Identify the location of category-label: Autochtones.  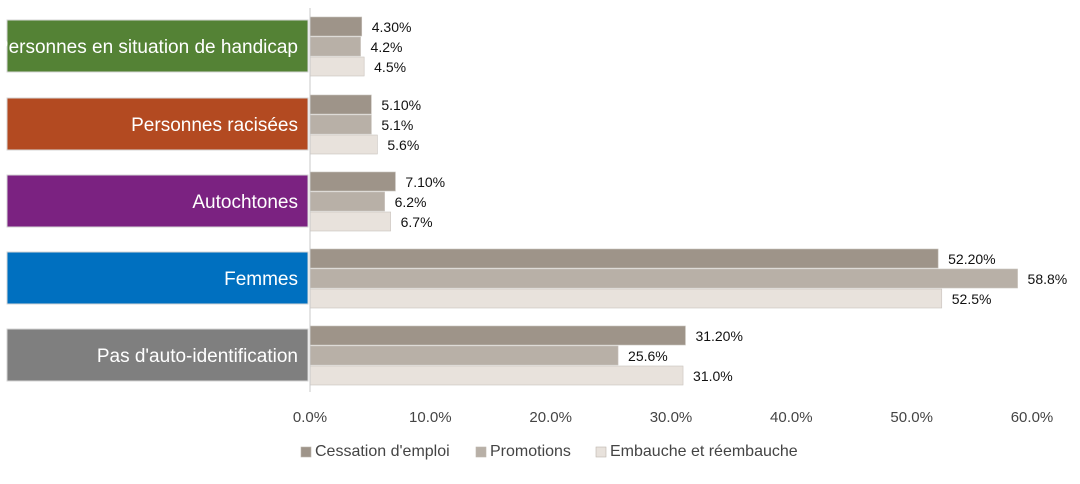
(245, 202).